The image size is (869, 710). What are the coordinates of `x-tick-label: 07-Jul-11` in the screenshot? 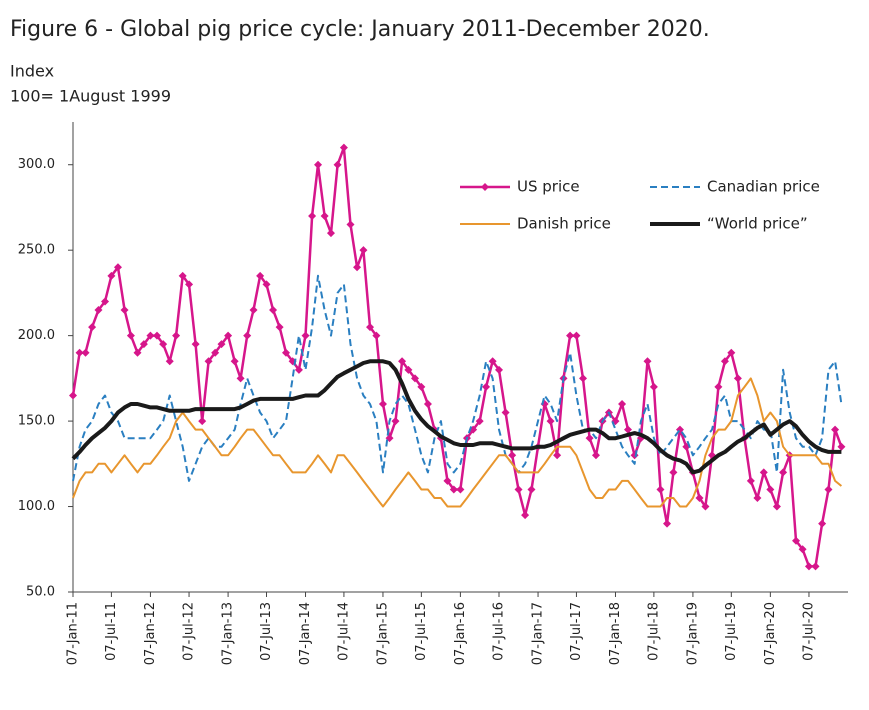 It's located at (111, 631).